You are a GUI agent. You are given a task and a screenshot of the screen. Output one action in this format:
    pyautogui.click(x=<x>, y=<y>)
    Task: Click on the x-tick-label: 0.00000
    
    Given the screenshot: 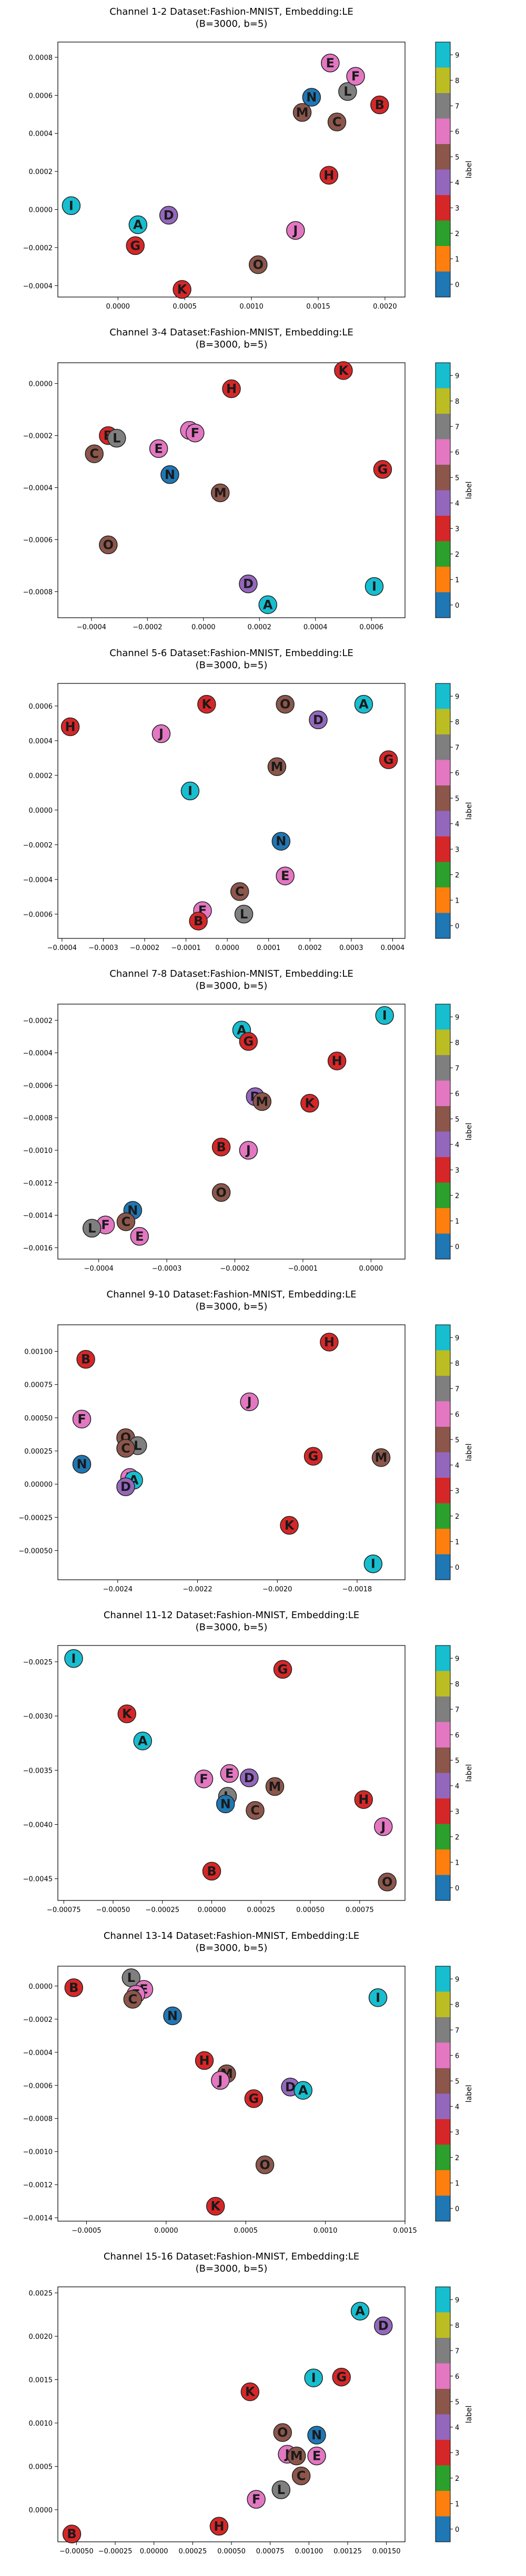 What is the action you would take?
    pyautogui.click(x=154, y=2551)
    